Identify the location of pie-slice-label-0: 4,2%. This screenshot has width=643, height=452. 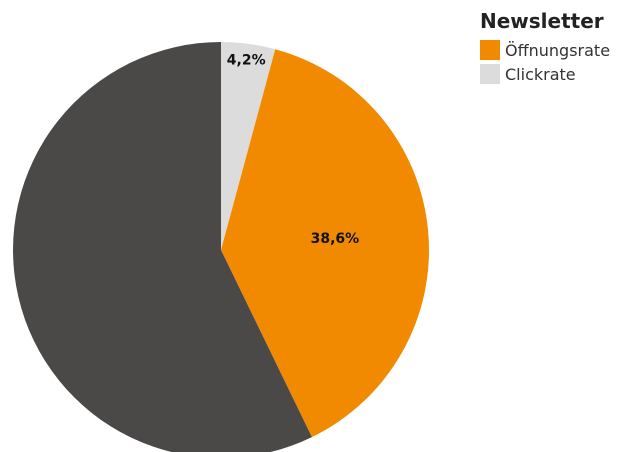
(246, 60).